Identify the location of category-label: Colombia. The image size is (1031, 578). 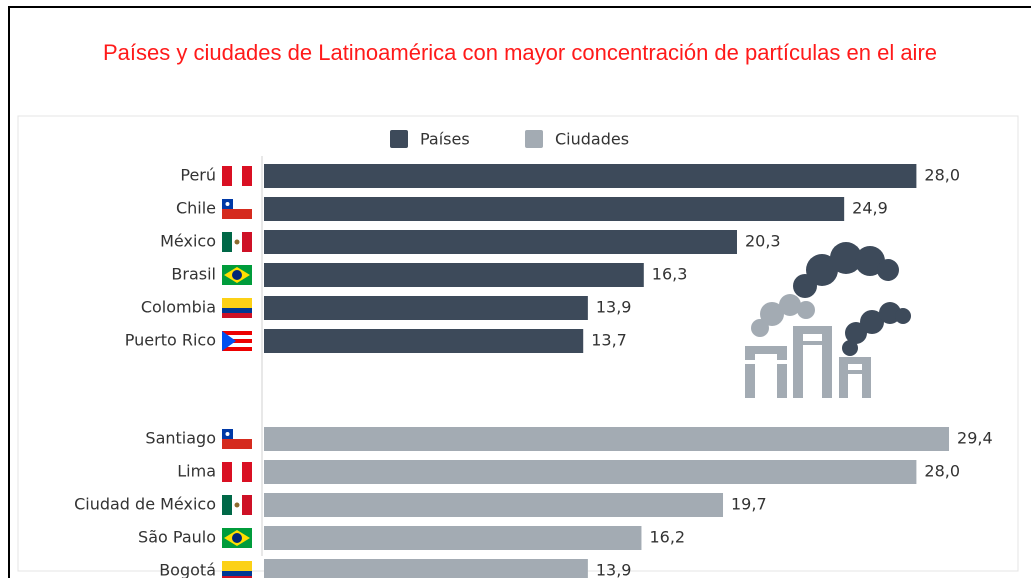
(178, 307).